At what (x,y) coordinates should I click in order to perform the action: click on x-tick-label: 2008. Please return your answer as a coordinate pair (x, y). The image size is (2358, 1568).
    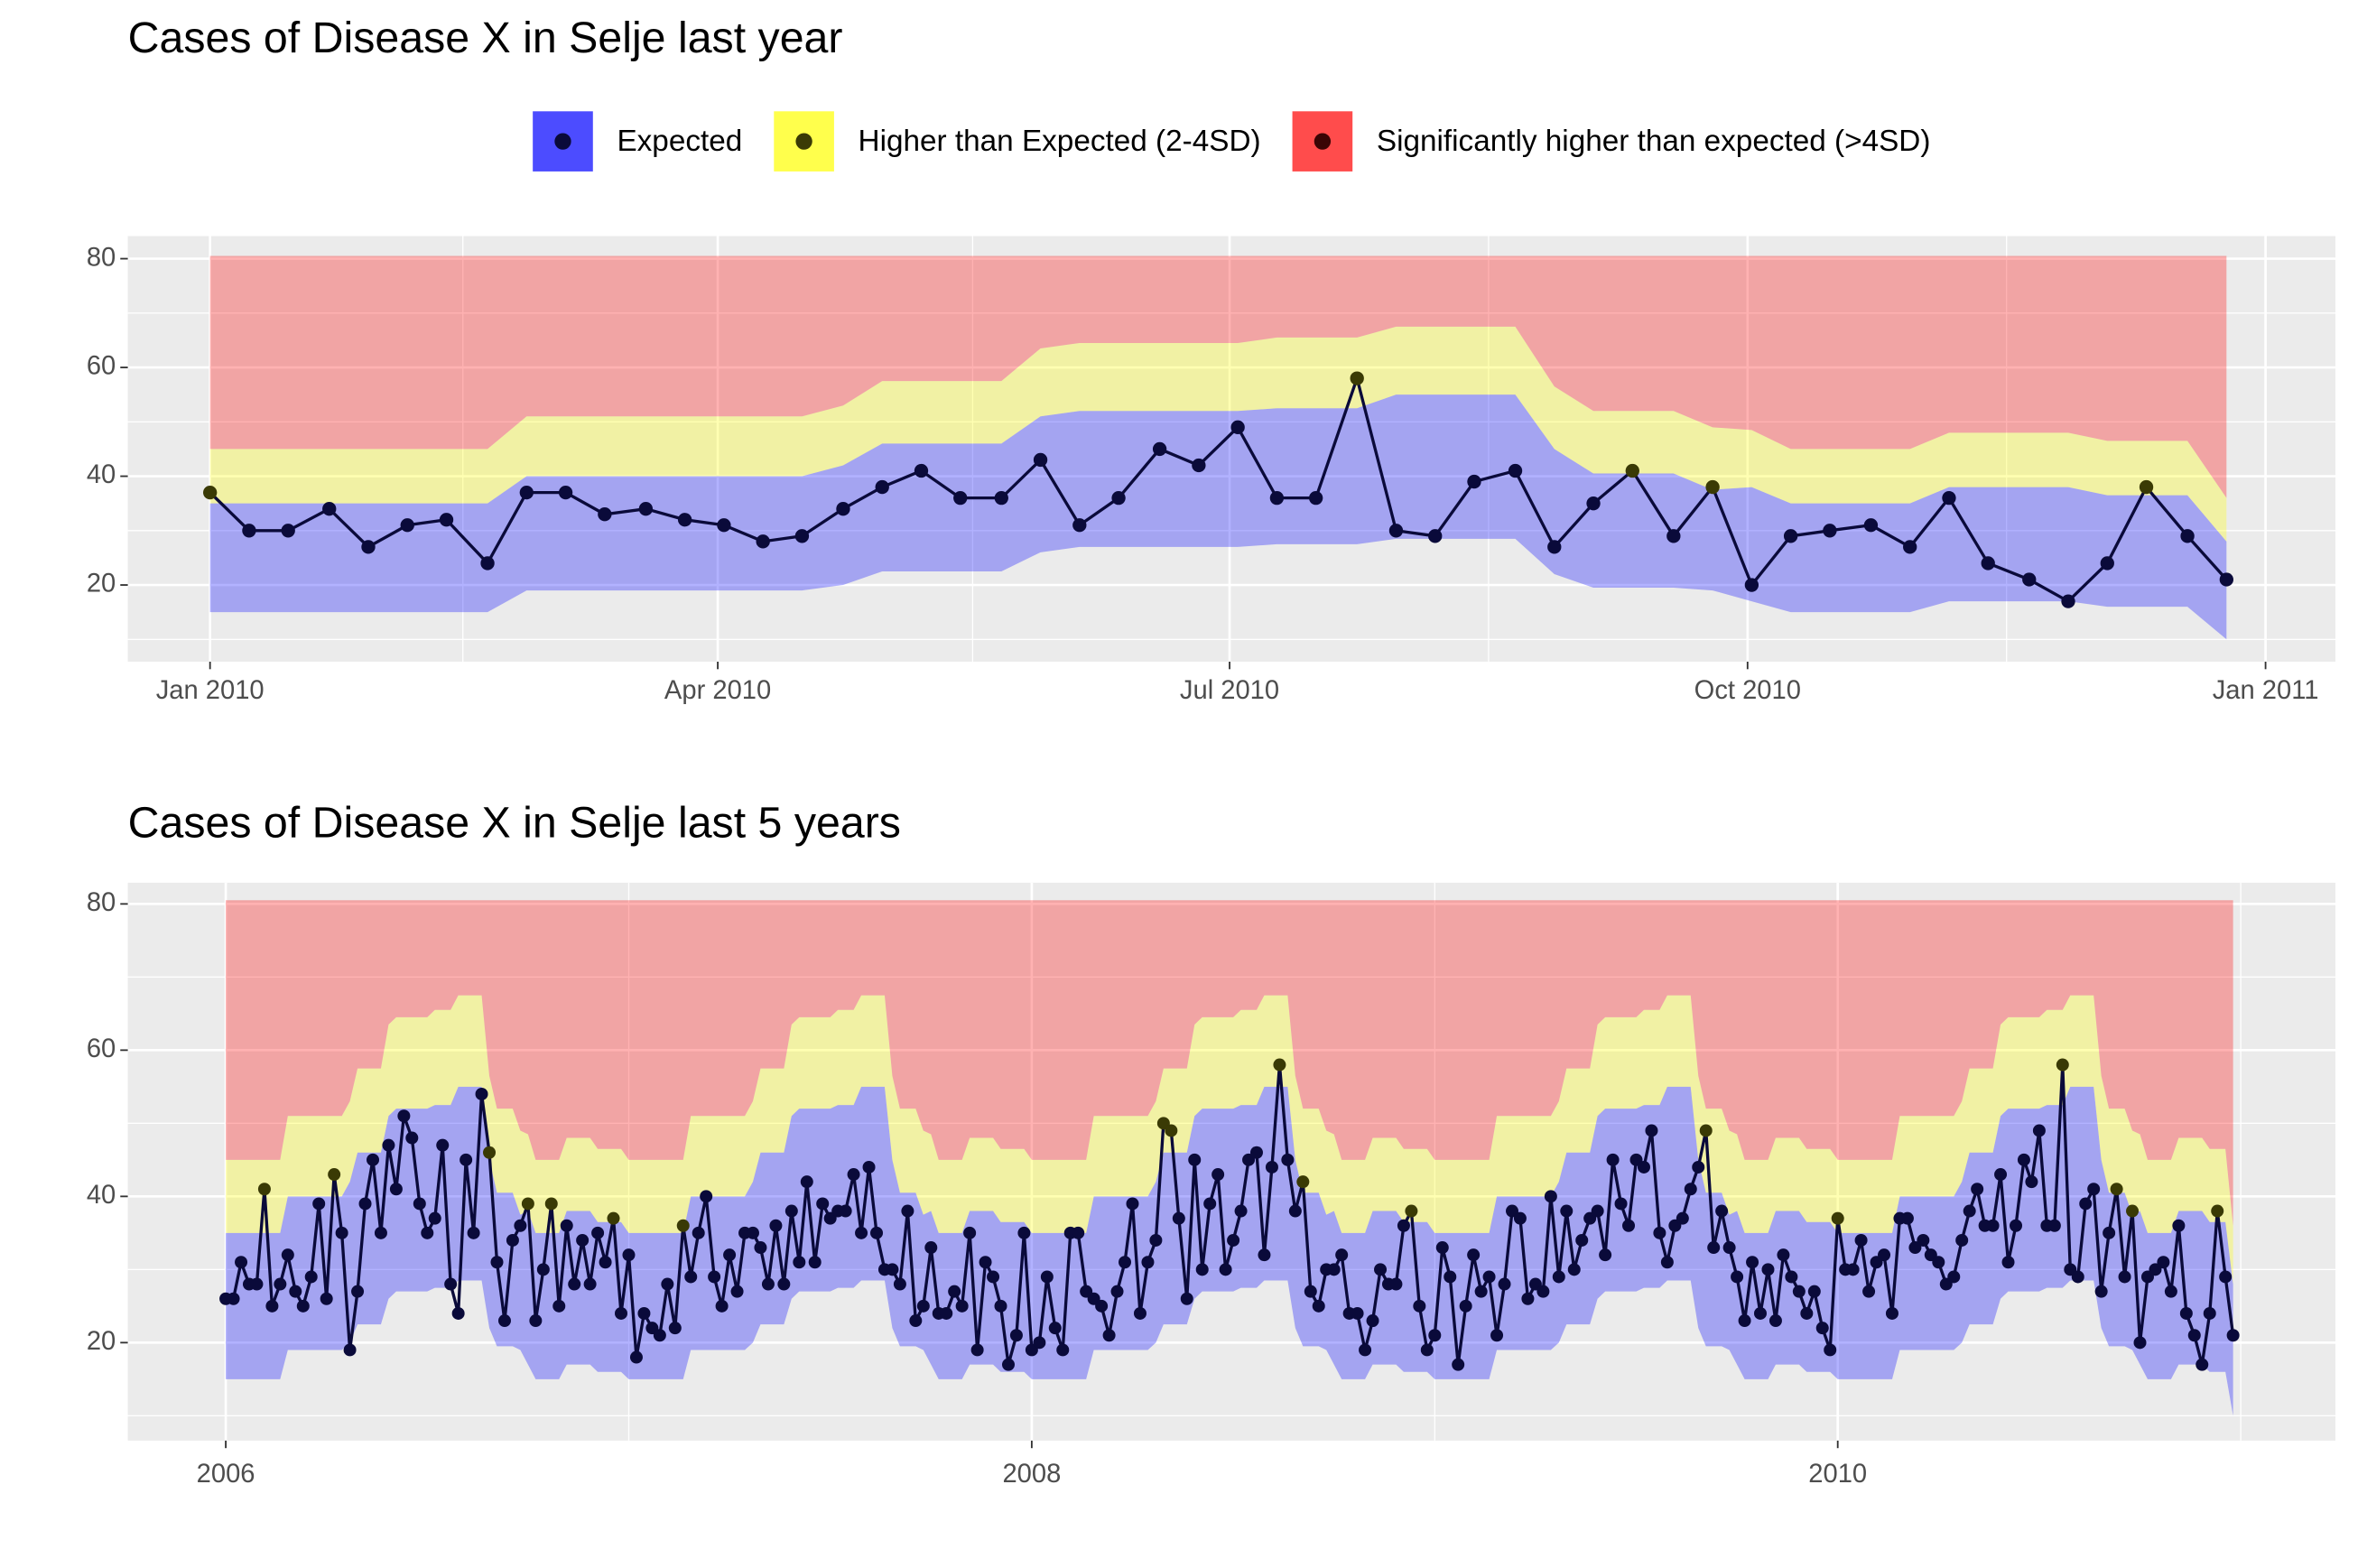
    Looking at the image, I should click on (1031, 1474).